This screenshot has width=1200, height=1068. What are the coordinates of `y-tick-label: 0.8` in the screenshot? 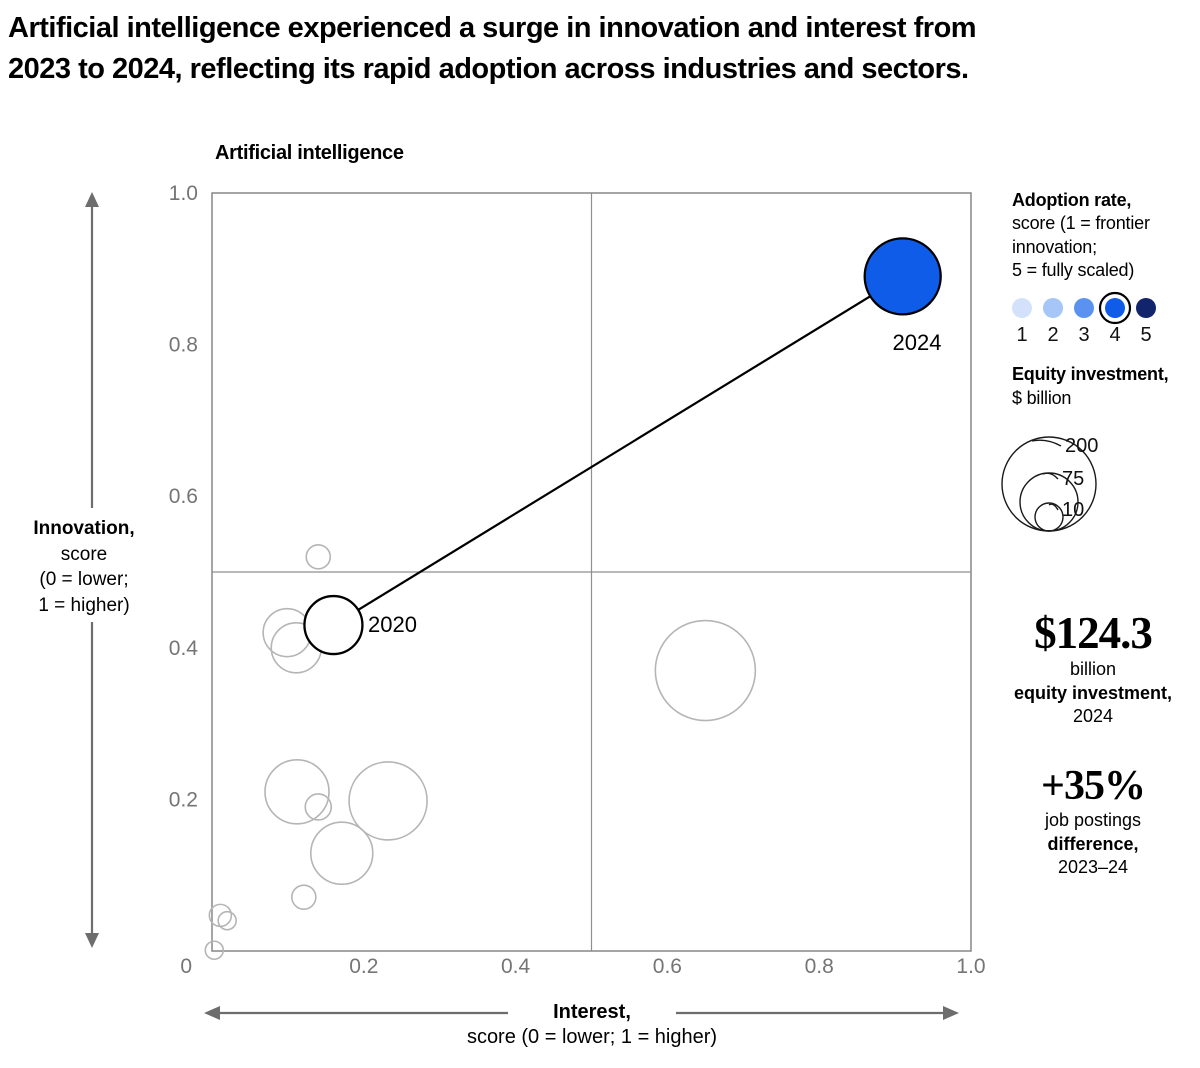 It's located at (183, 345).